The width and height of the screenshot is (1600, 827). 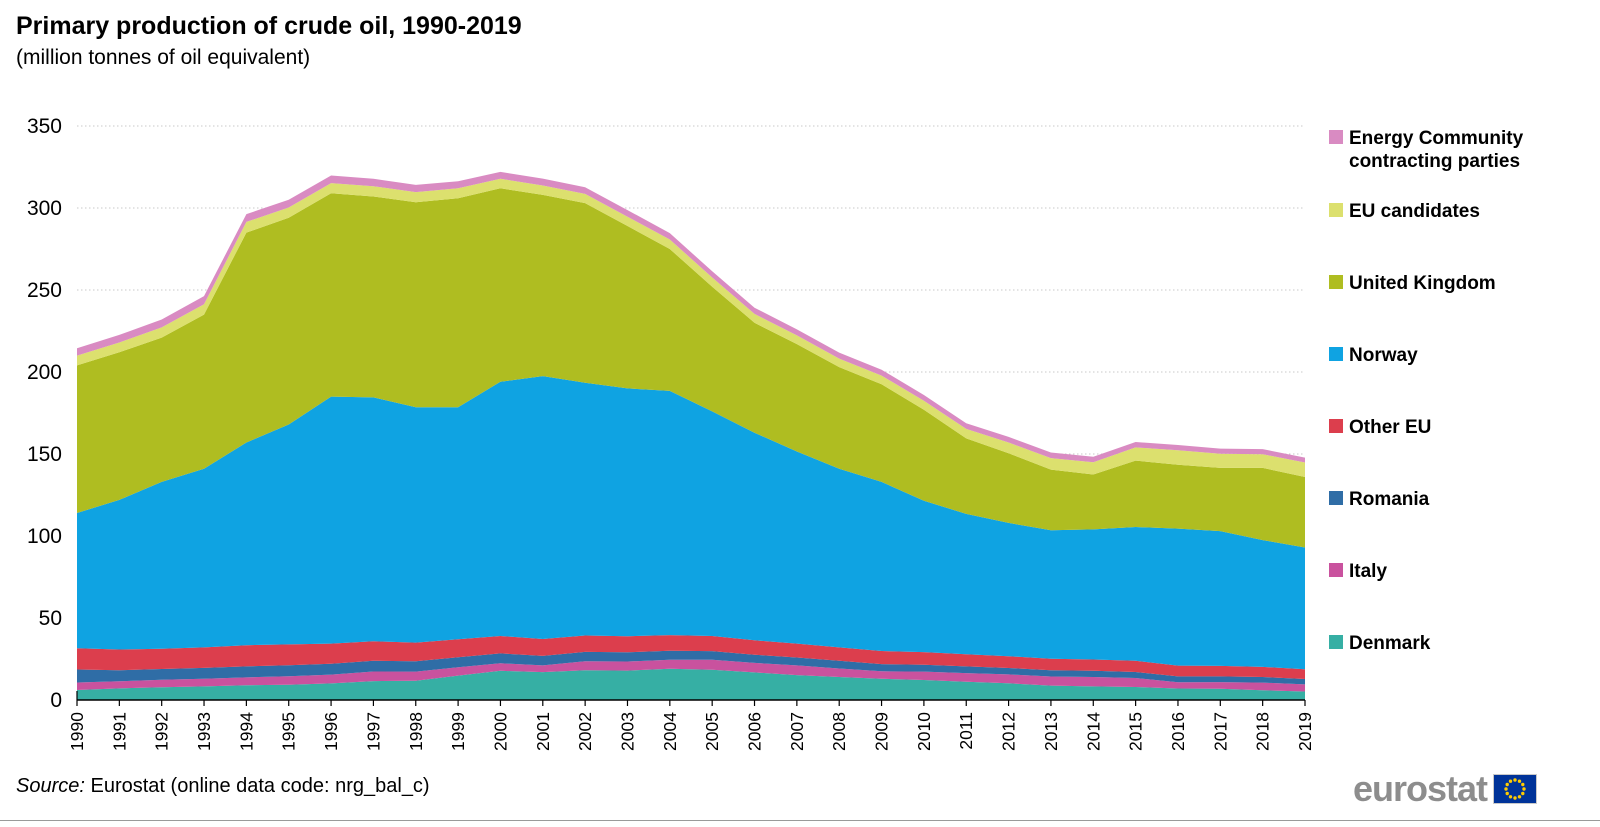 I want to click on x-axis-label-2010: 2010, so click(x=924, y=731).